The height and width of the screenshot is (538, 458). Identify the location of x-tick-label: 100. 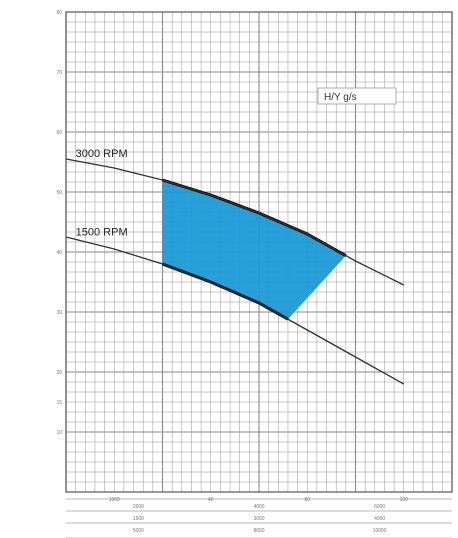
(404, 500).